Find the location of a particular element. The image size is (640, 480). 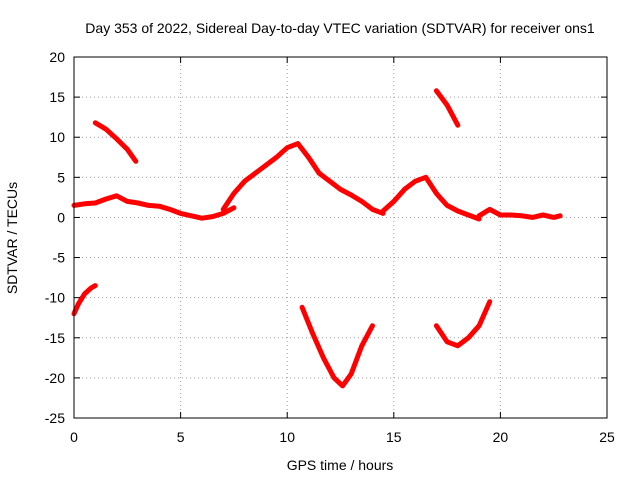

x-tick-label: 20 is located at coordinates (501, 437).